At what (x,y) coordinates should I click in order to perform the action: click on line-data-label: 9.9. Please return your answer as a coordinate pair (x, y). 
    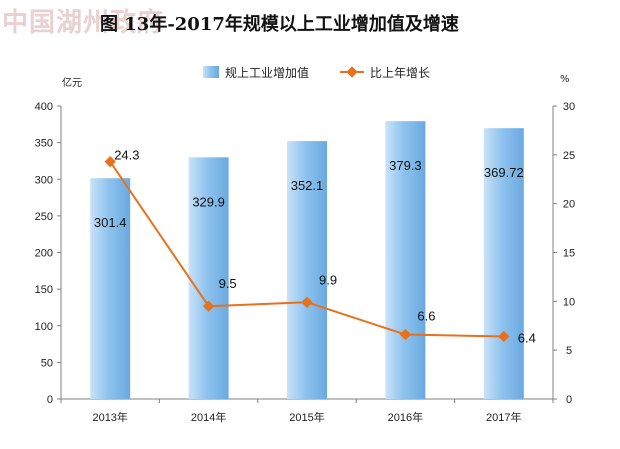
    Looking at the image, I should click on (328, 279).